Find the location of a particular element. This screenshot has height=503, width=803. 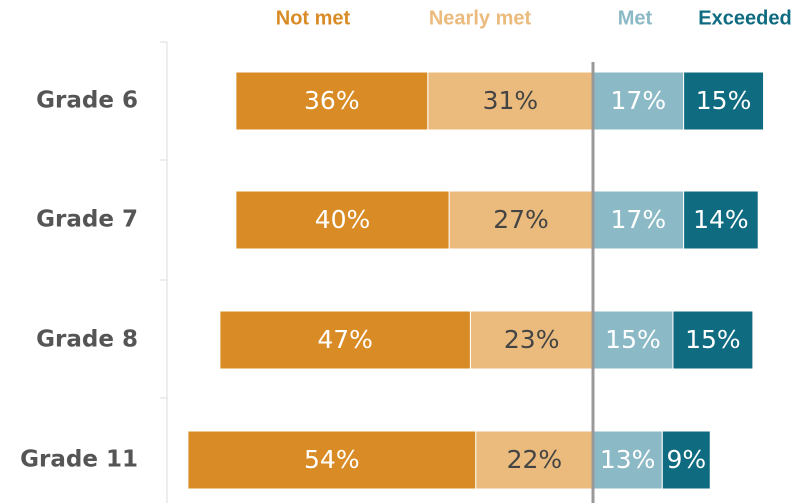

legend-label: Not met is located at coordinates (313, 18).